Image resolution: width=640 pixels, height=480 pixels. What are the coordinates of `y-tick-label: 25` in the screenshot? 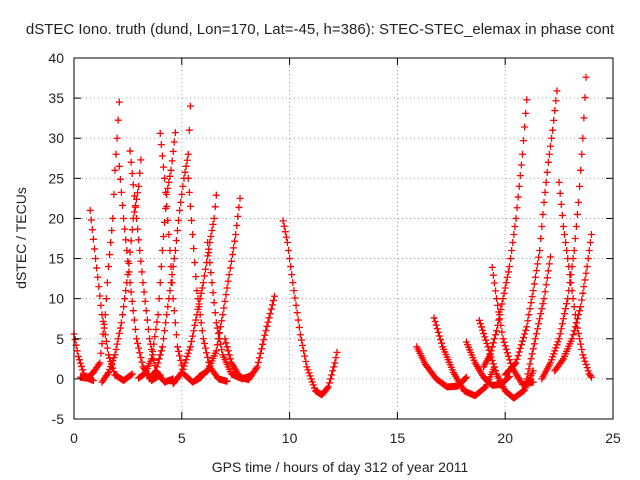 It's located at (56, 178).